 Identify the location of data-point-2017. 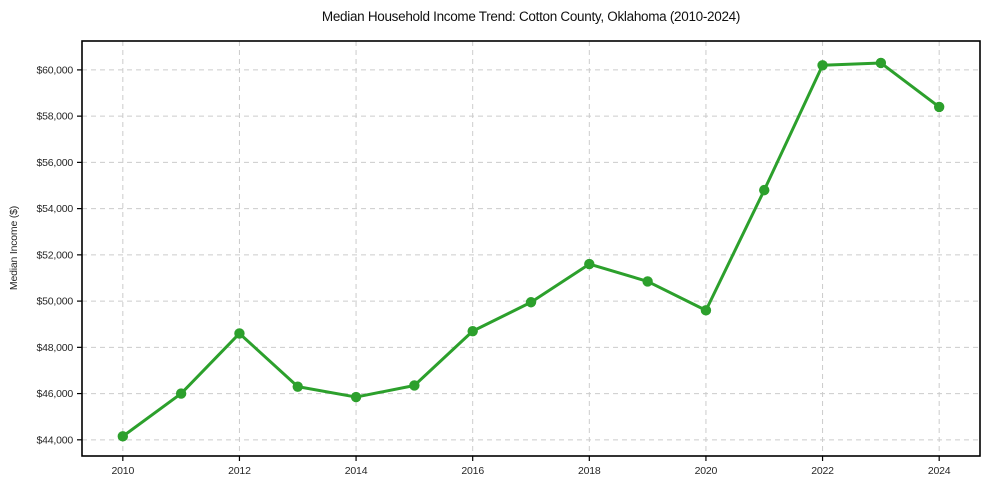
(531, 302).